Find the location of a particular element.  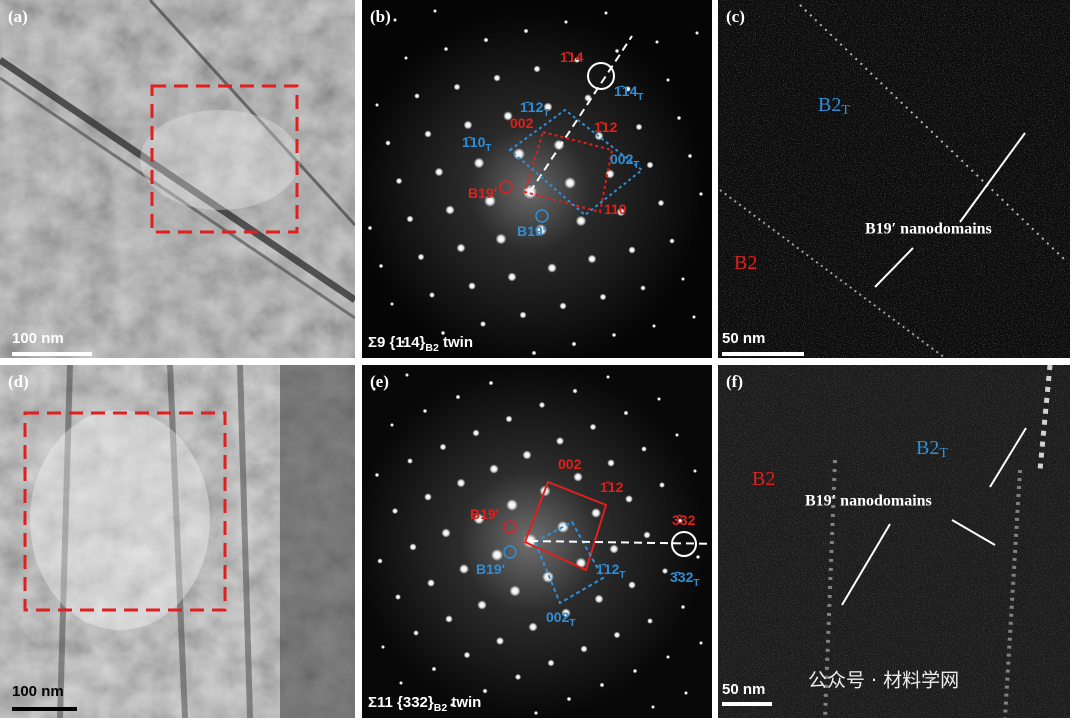

spot-label: 1̄10T is located at coordinates (476, 144).